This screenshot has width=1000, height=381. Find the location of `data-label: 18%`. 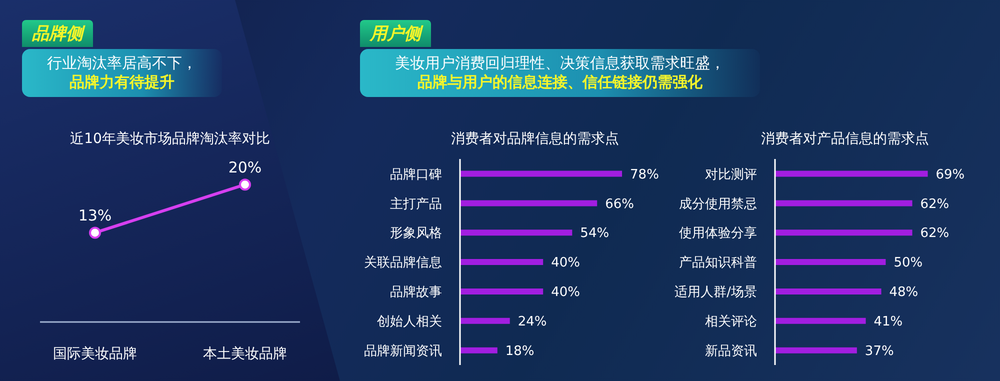

data-label: 18% is located at coordinates (519, 351).